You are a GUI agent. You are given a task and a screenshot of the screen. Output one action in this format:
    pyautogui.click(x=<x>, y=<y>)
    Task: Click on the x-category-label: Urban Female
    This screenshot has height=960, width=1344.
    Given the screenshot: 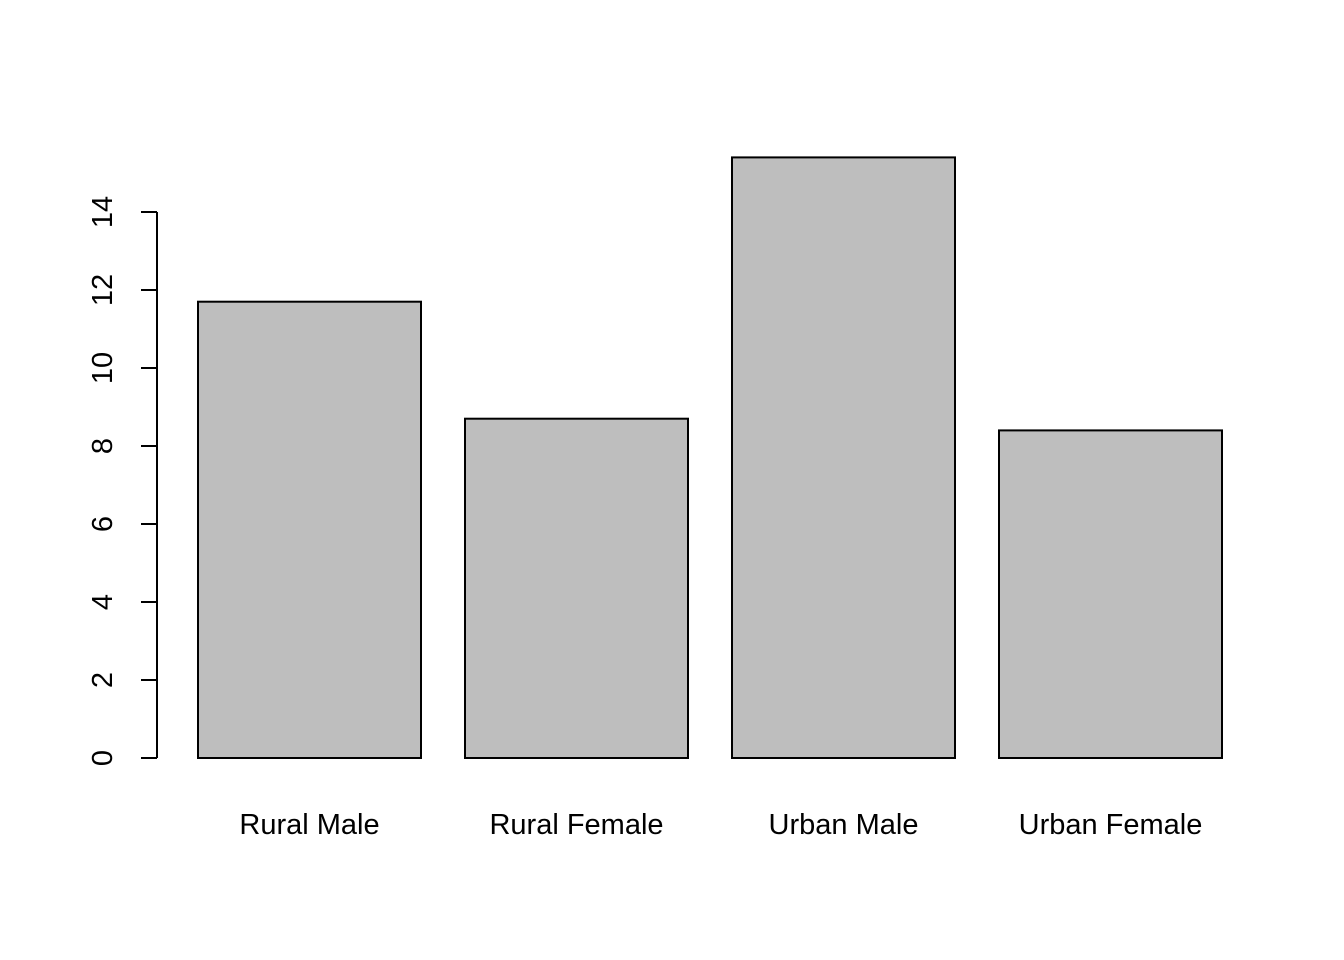 What is the action you would take?
    pyautogui.click(x=1111, y=825)
    